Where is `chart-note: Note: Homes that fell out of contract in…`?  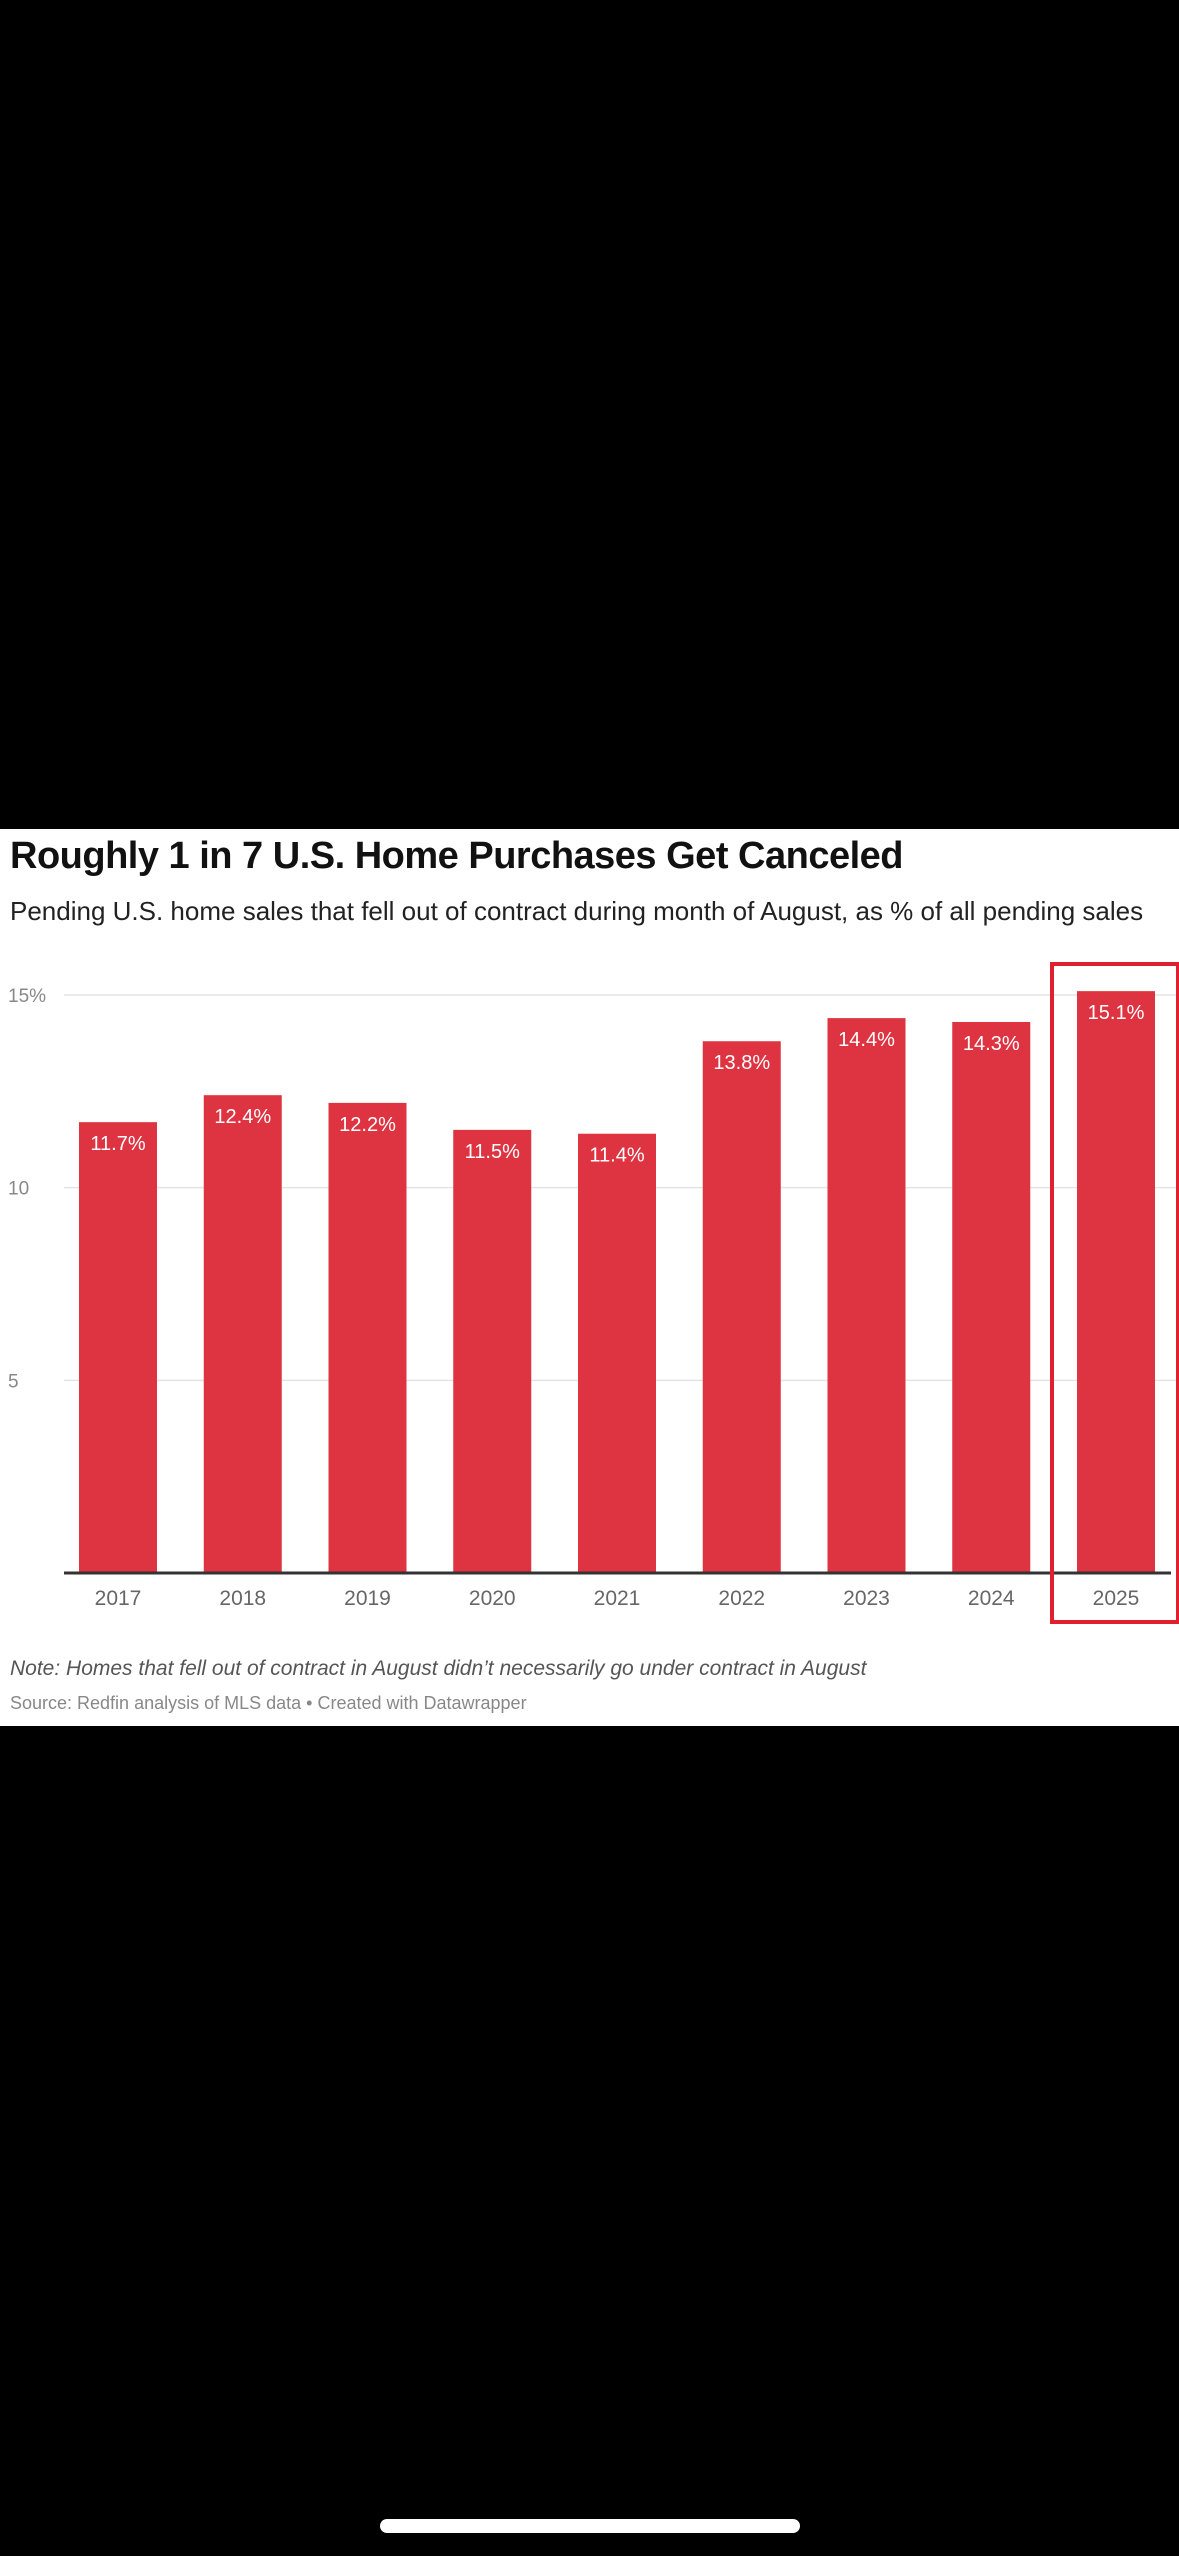 chart-note: Note: Homes that fell out of contract in… is located at coordinates (438, 1668).